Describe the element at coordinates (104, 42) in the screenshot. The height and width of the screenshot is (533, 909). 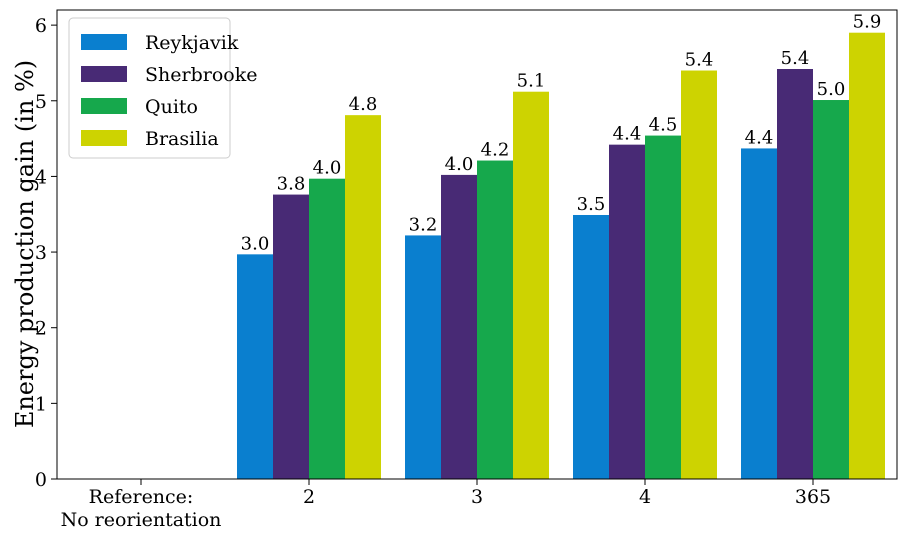
I see `legend-swatch-reykjavik` at that location.